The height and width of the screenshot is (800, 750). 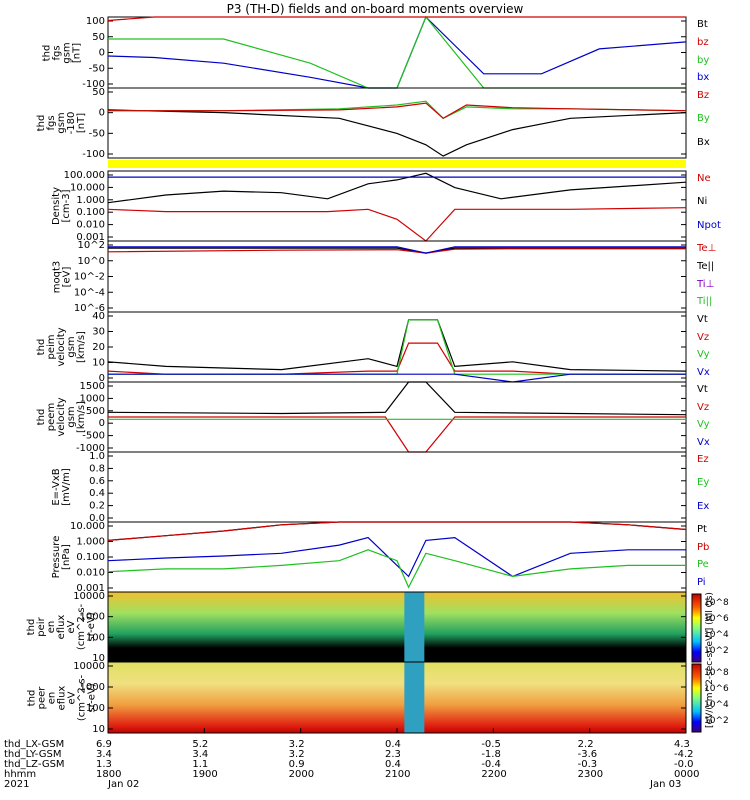 I want to click on legend-Vx: Vx, so click(x=703, y=372).